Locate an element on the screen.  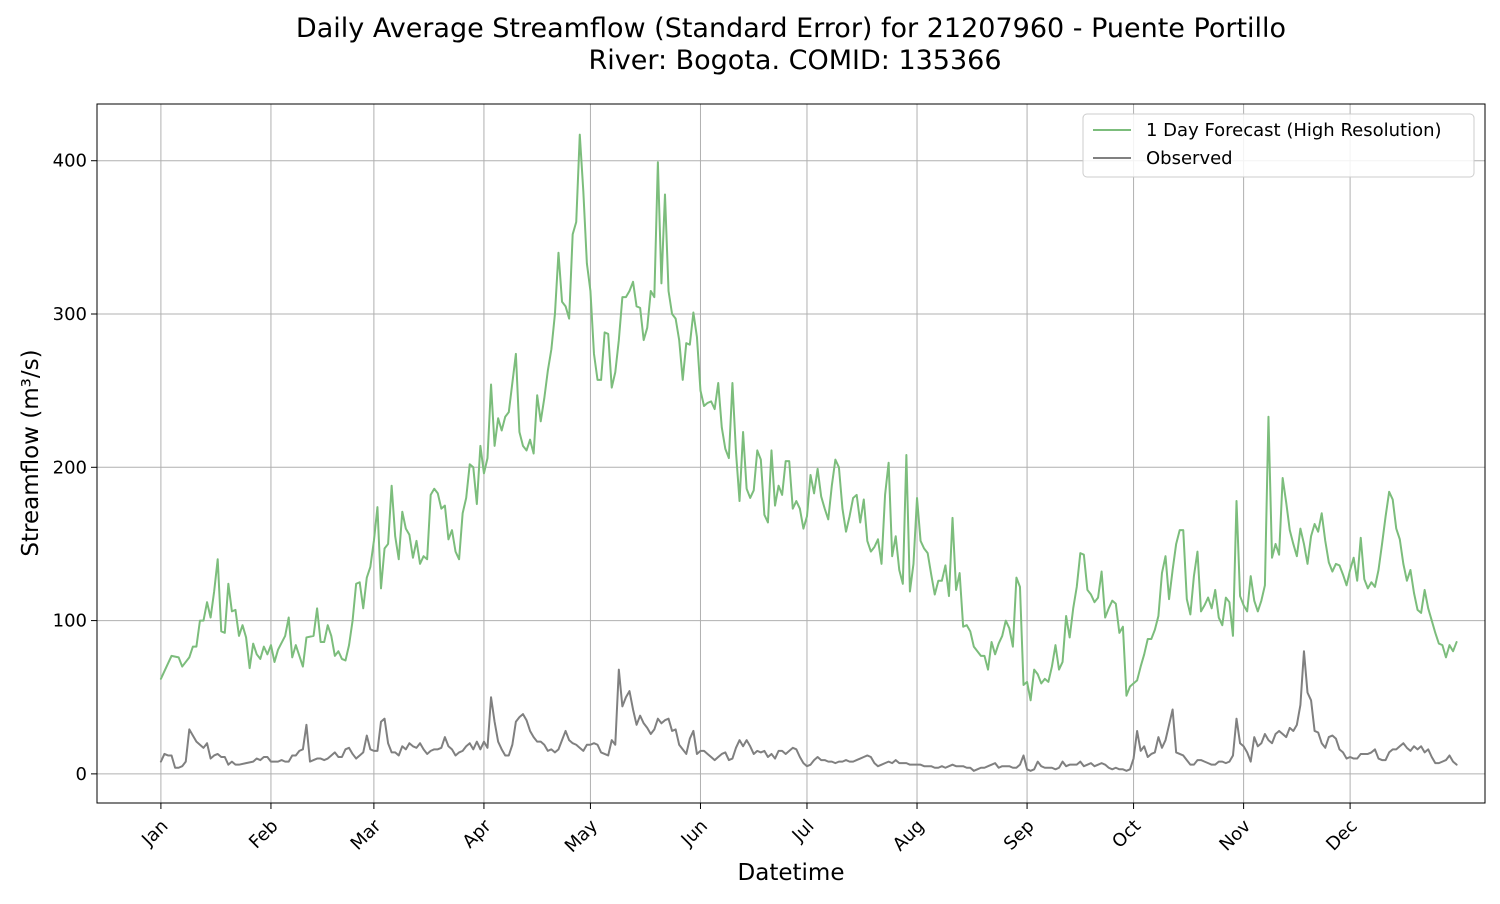
x-tick-label: May is located at coordinates (581, 835).